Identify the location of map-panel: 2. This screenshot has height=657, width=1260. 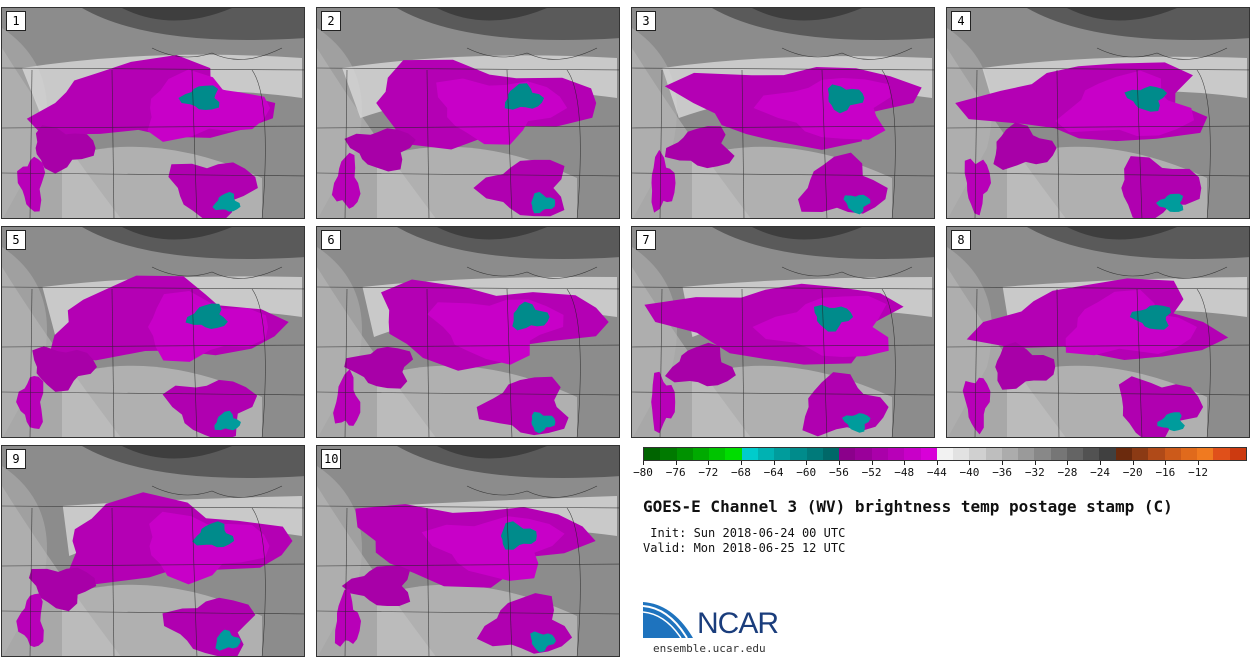
(468, 113).